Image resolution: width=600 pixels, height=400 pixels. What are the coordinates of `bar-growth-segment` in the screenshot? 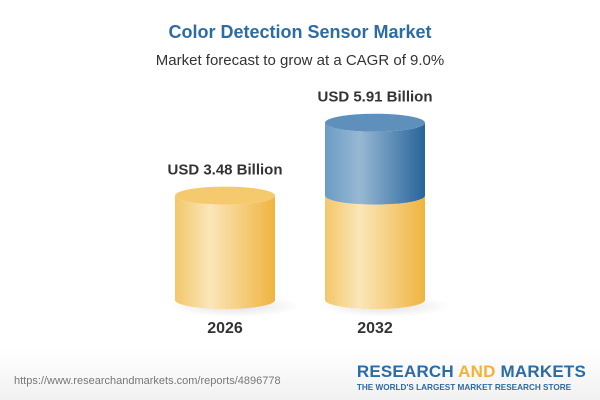 It's located at (375, 163).